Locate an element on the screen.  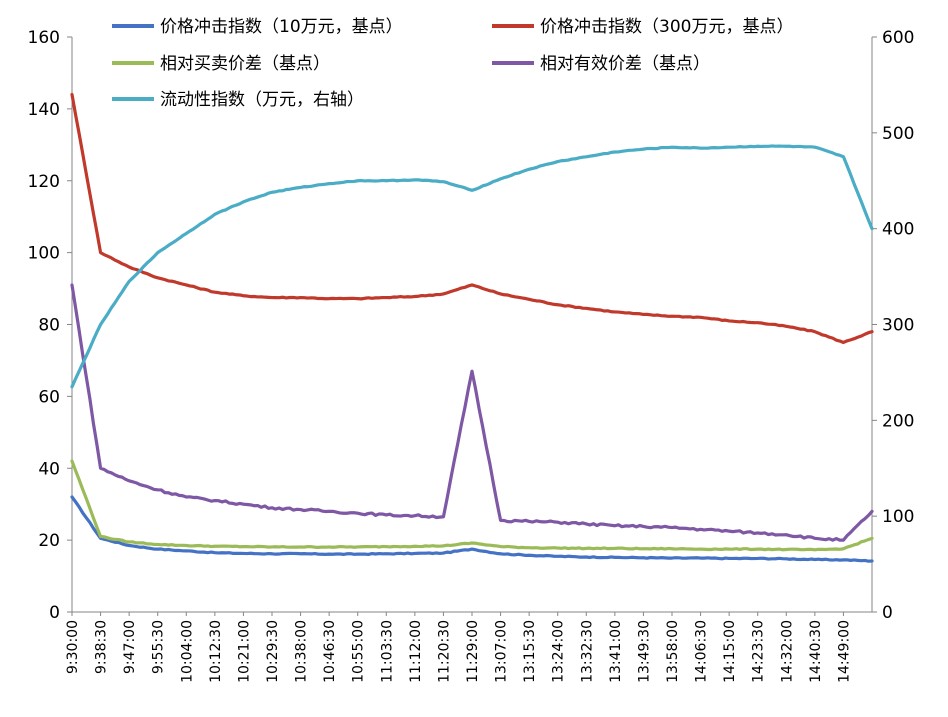
y-tick-label: 20 is located at coordinates (49, 541).